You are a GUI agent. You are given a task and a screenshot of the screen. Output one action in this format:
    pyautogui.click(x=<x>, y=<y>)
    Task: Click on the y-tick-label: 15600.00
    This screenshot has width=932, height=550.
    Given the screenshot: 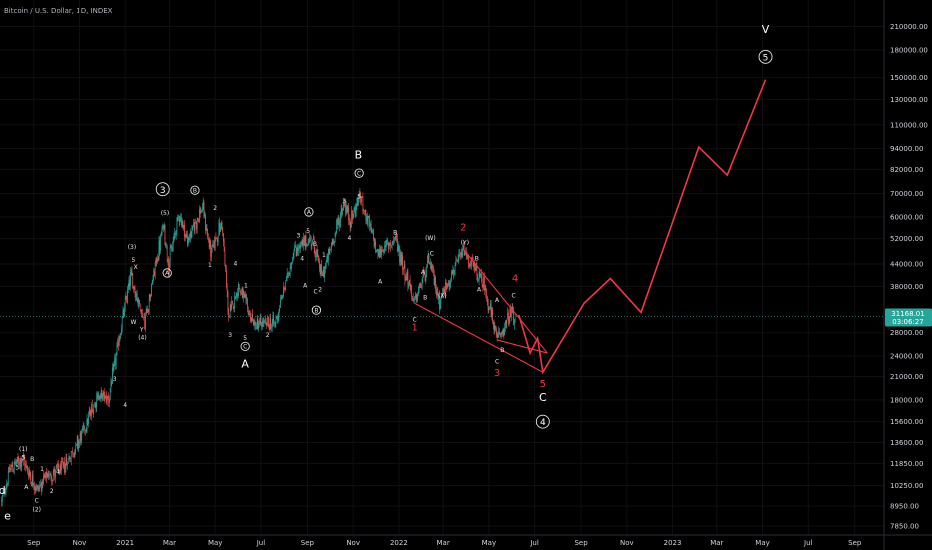 What is the action you would take?
    pyautogui.click(x=906, y=422)
    